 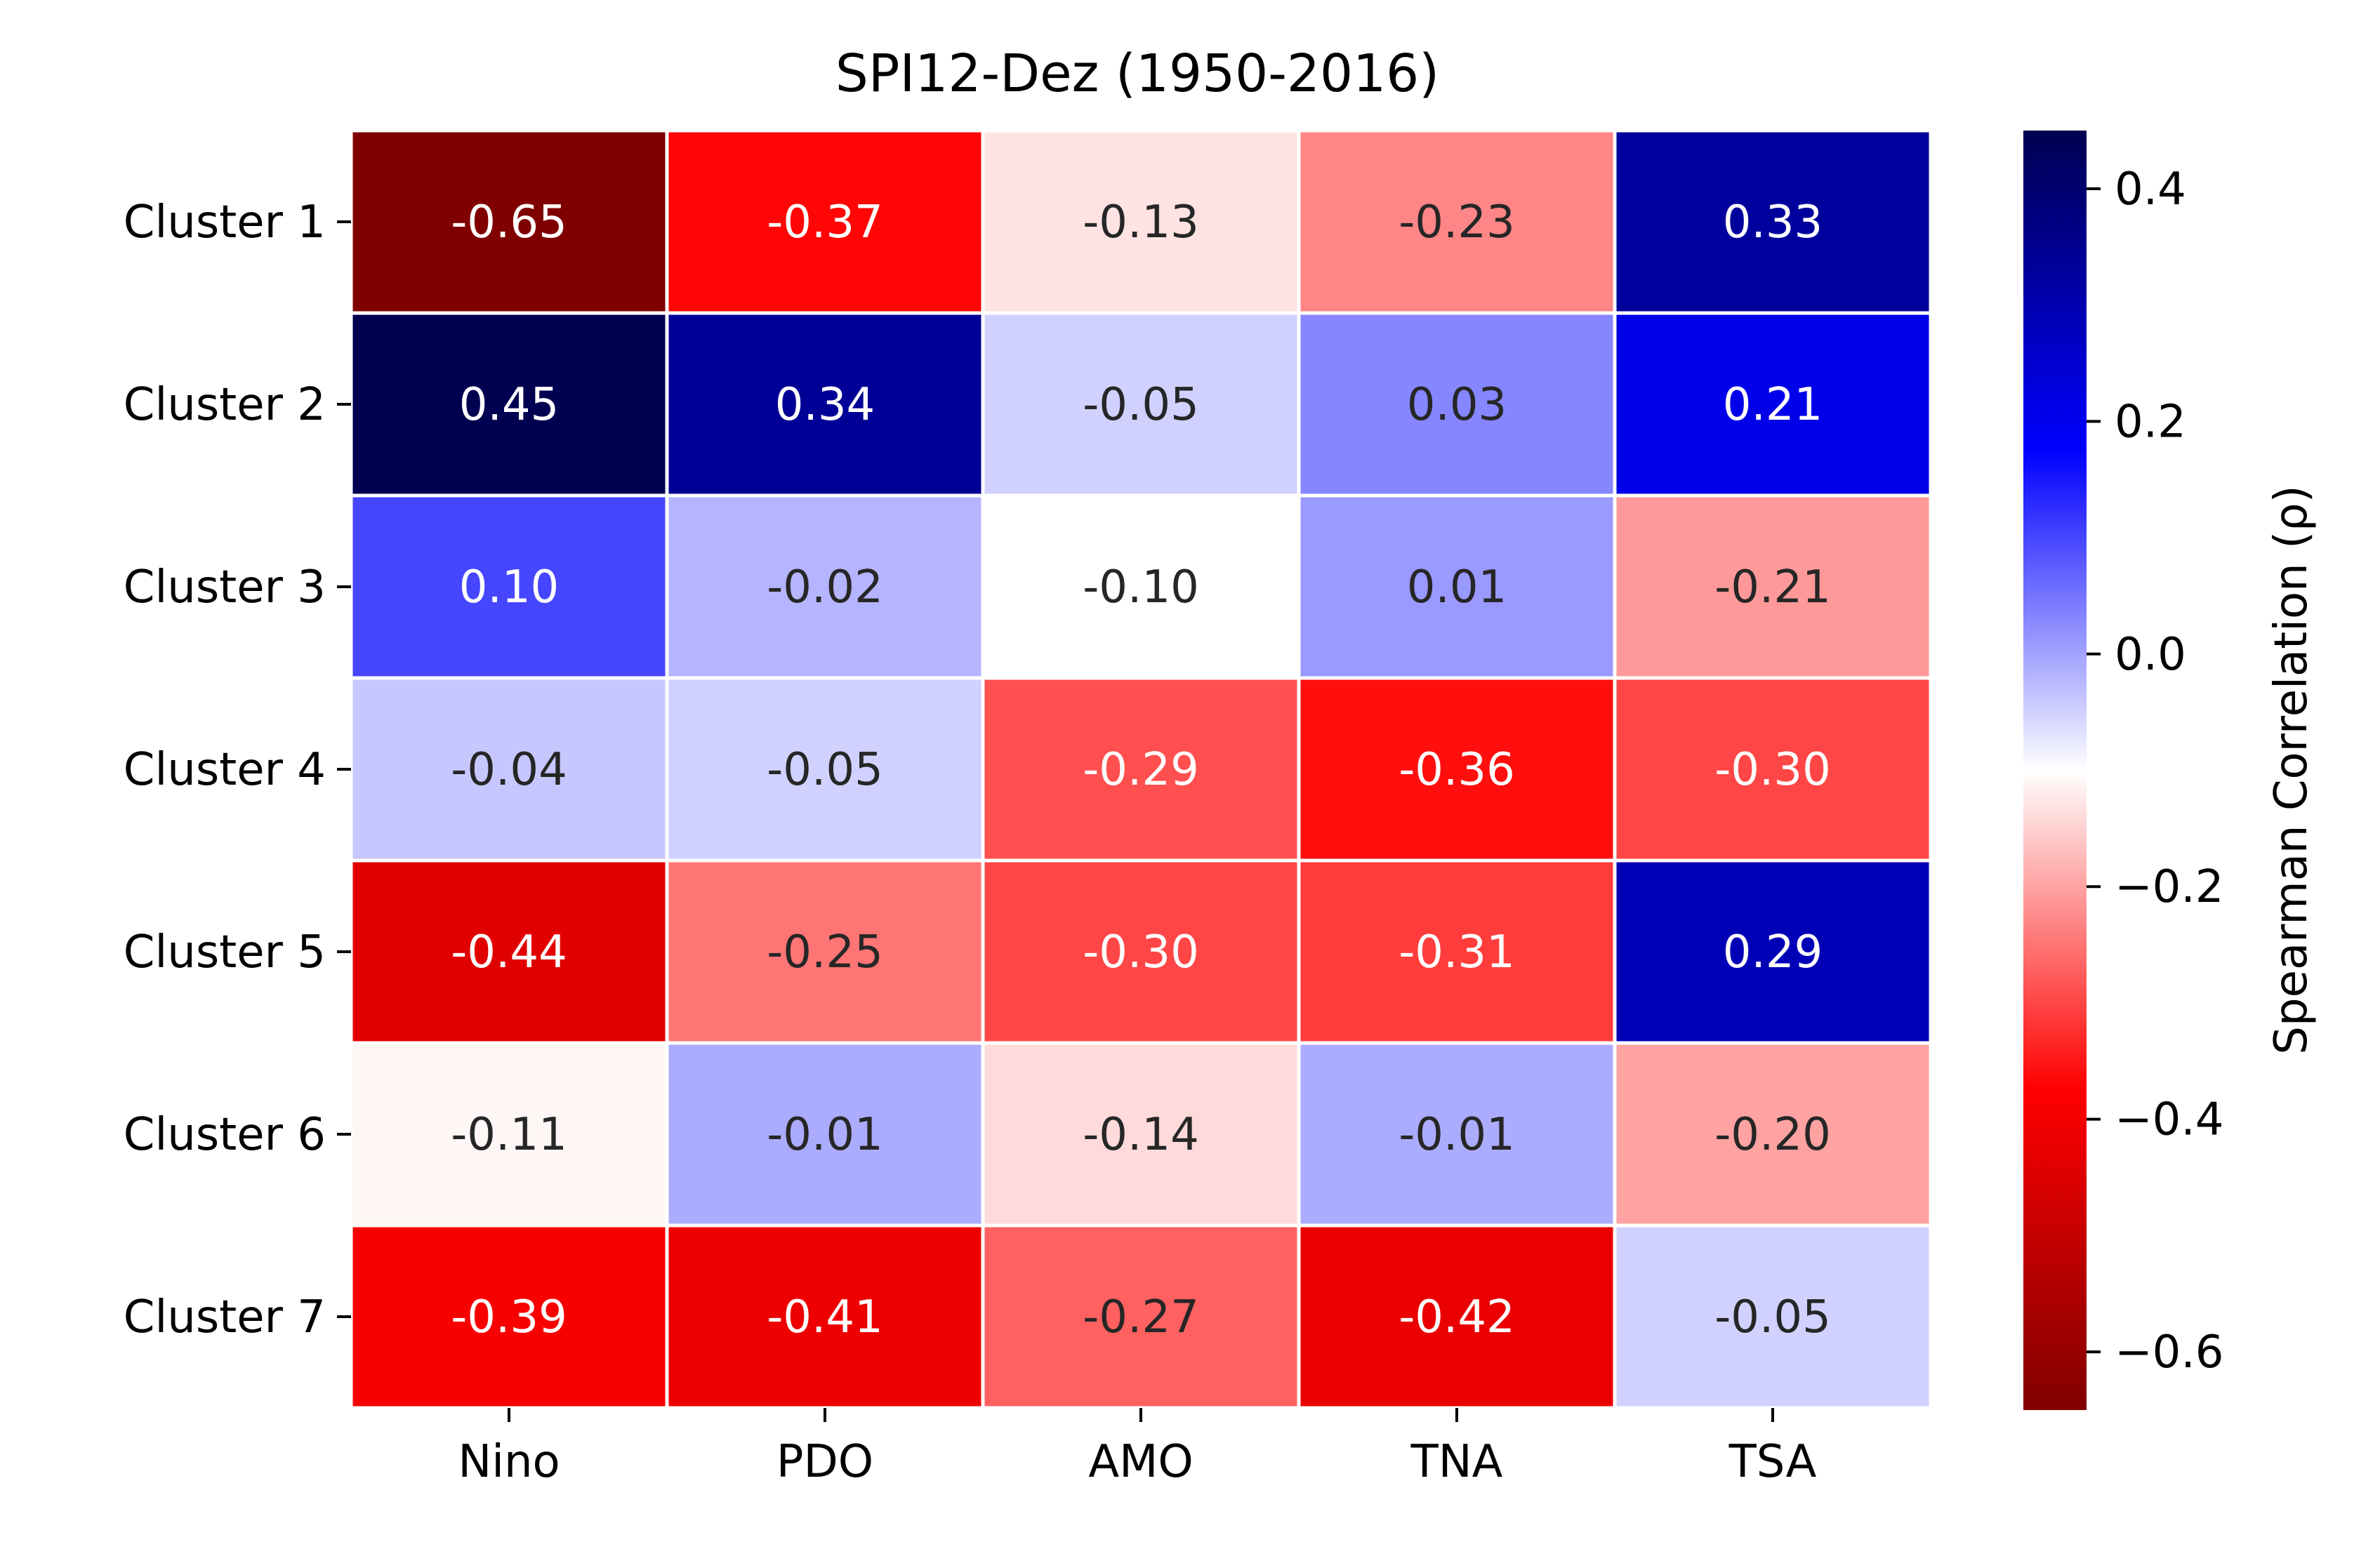 I want to click on row-tick-label: Cluster 6, so click(x=225, y=1135).